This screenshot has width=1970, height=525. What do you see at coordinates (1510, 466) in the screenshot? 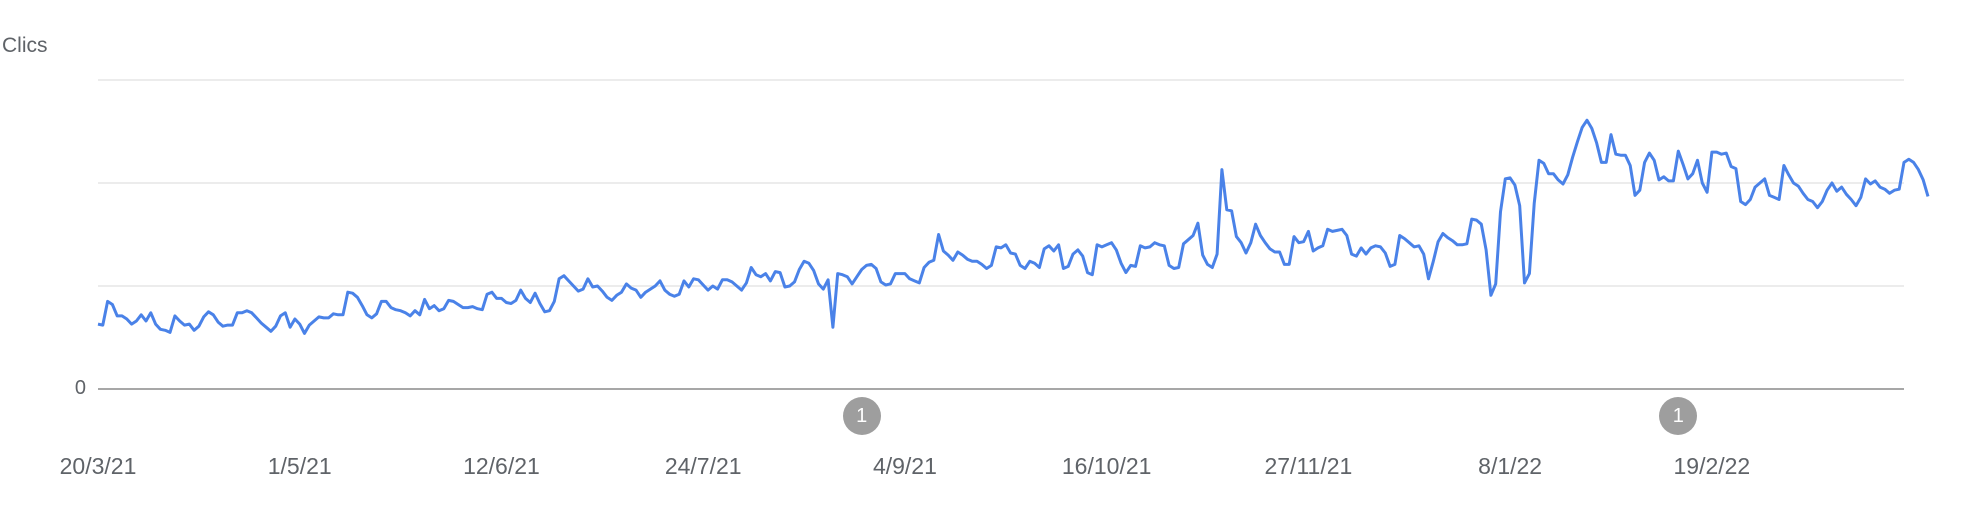
I see `x-tick-label: 8/1/22` at bounding box center [1510, 466].